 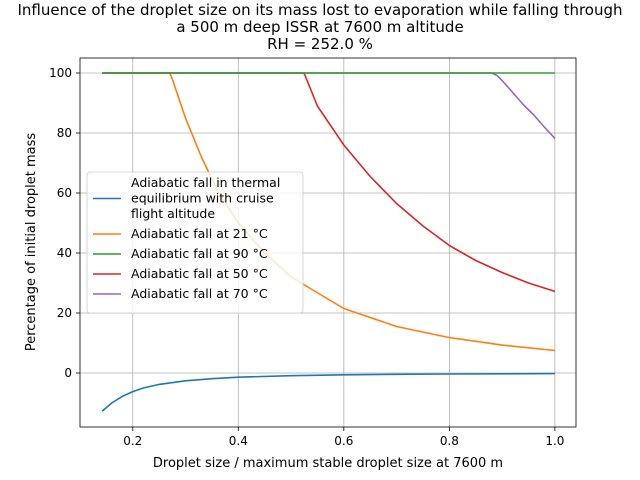 I want to click on y-axis-ticks: 0 20 40 60 80 100, so click(x=64, y=223).